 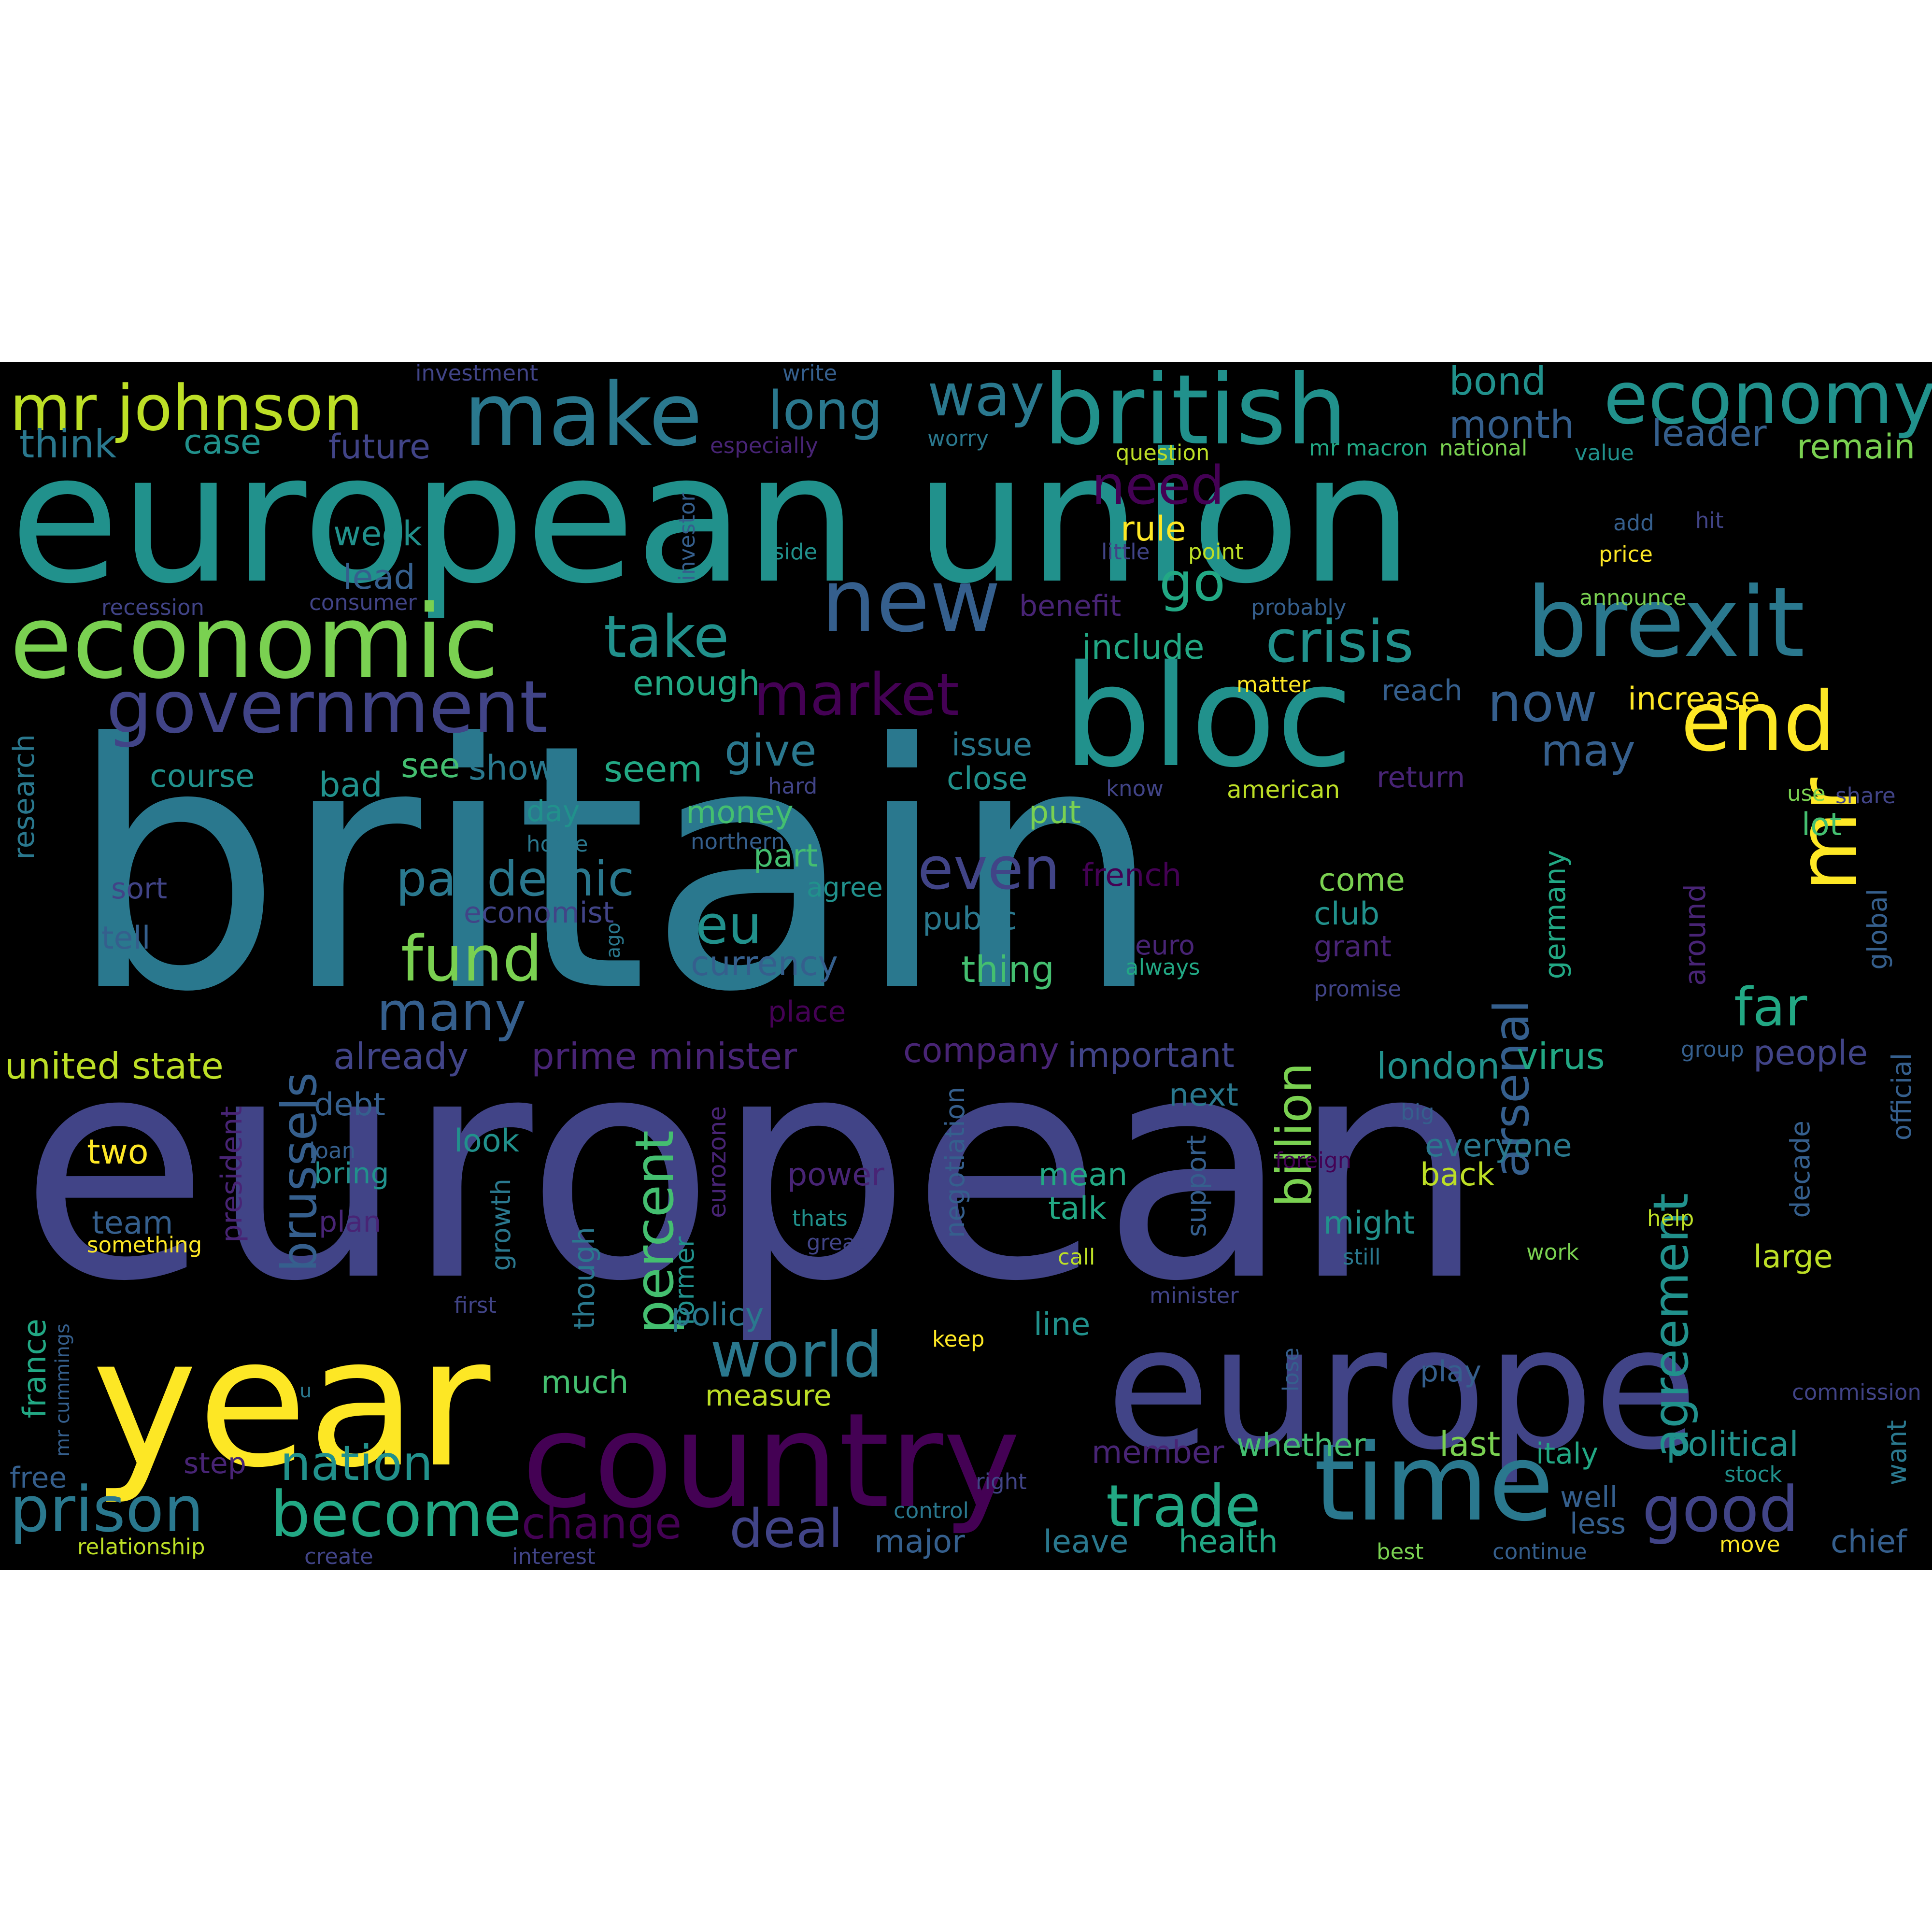 I want to click on word: far, so click(x=1770, y=1007).